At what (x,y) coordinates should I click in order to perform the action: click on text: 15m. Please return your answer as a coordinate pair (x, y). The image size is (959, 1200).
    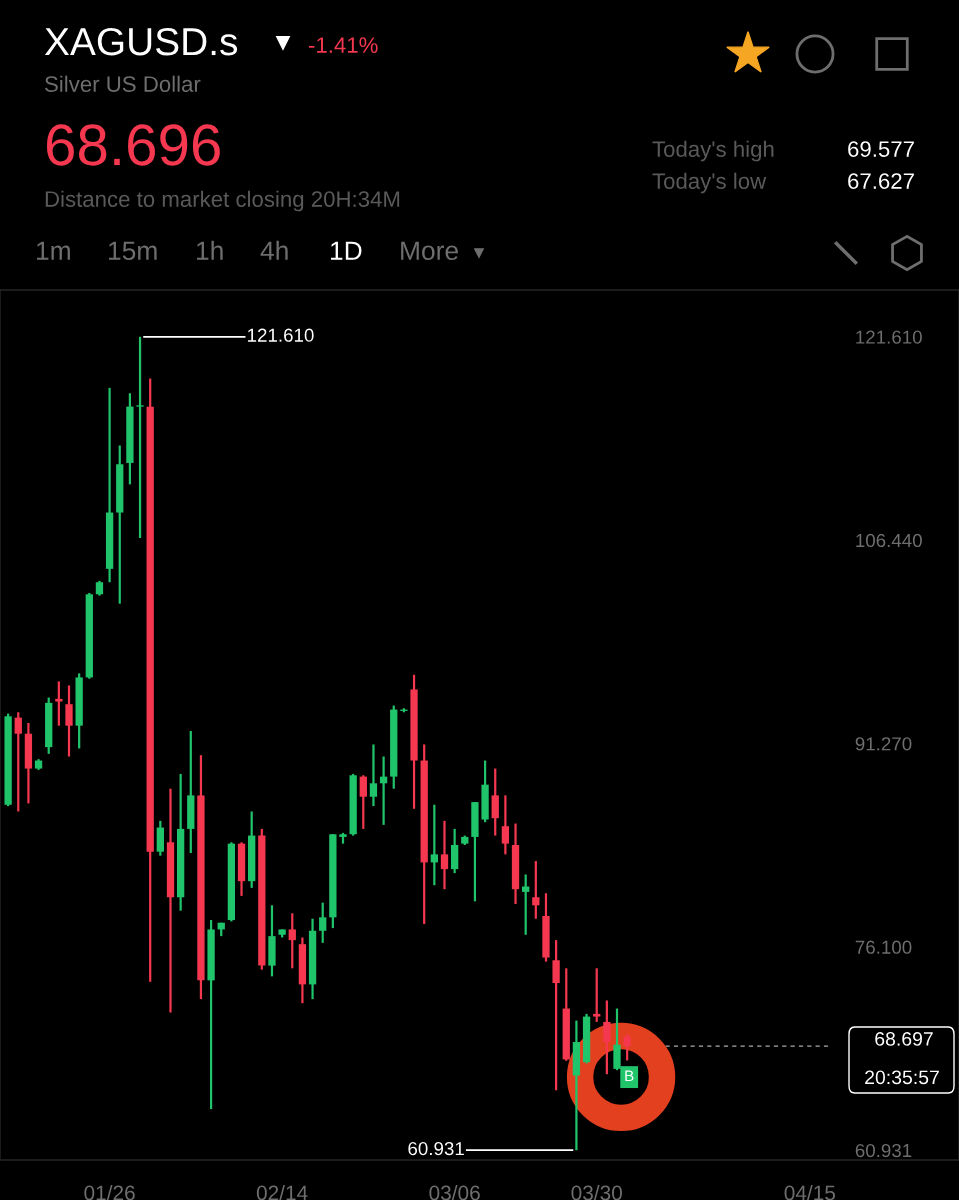
    Looking at the image, I should click on (133, 251).